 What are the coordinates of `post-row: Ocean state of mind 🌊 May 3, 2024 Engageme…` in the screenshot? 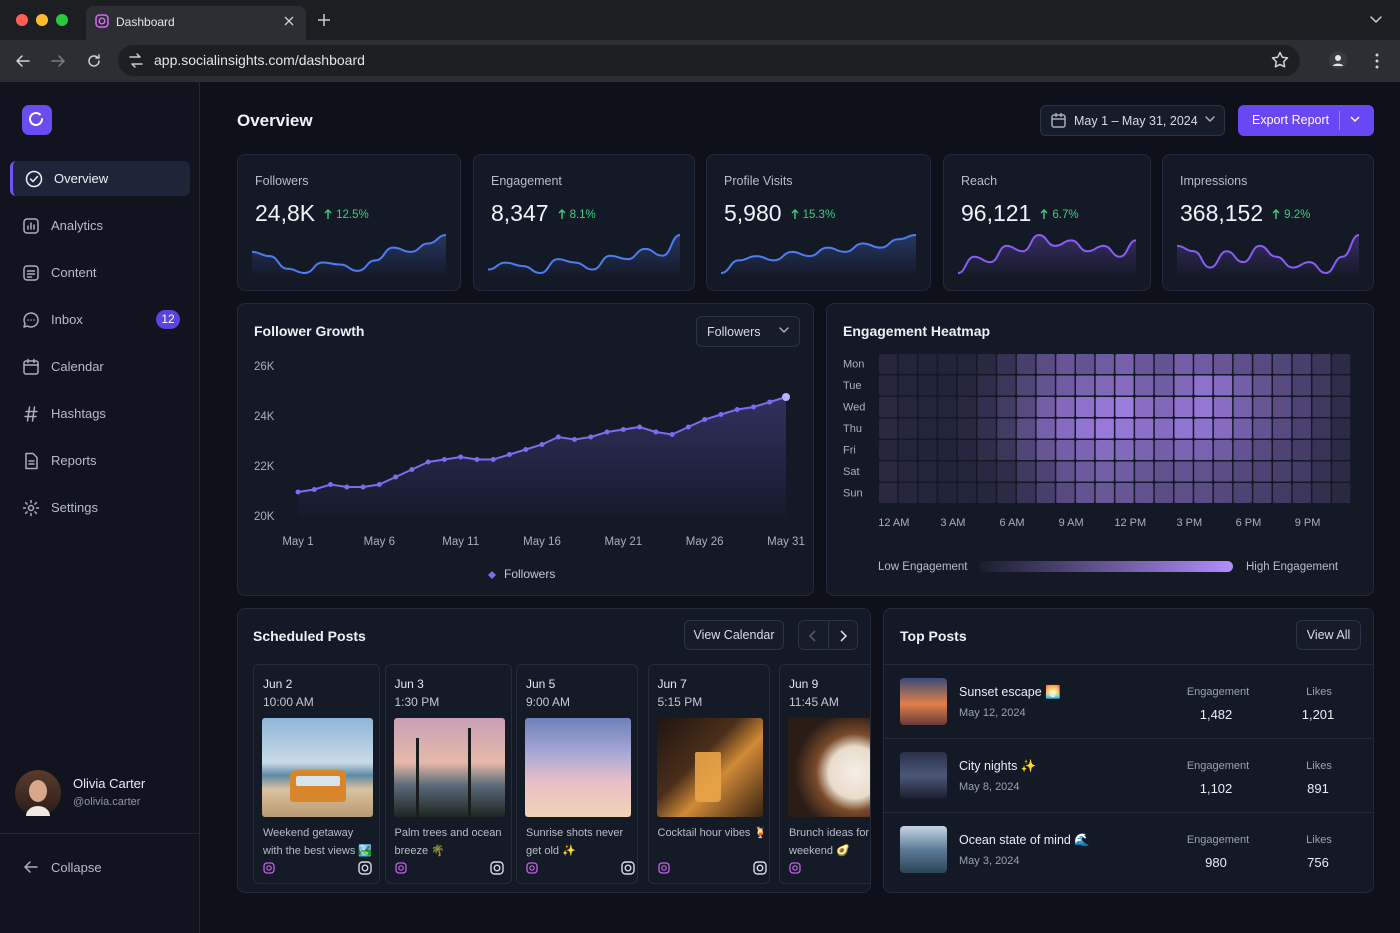 It's located at (1128, 849).